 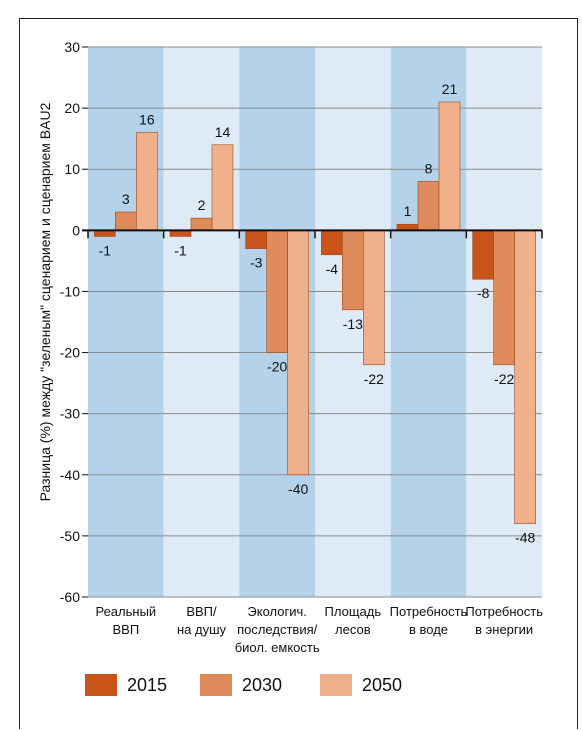 I want to click on legend-label: 2050, so click(x=382, y=684).